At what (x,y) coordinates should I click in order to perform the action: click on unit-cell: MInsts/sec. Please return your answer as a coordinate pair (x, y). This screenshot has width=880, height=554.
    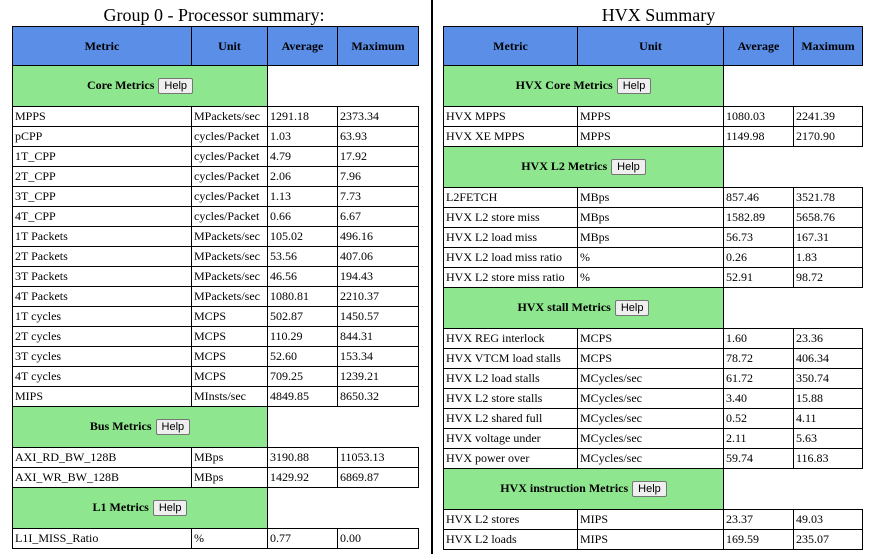
    Looking at the image, I should click on (229, 396).